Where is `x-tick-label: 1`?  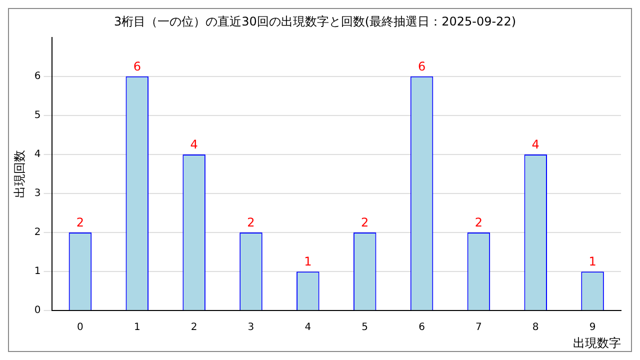
x-tick-label: 1 is located at coordinates (137, 328).